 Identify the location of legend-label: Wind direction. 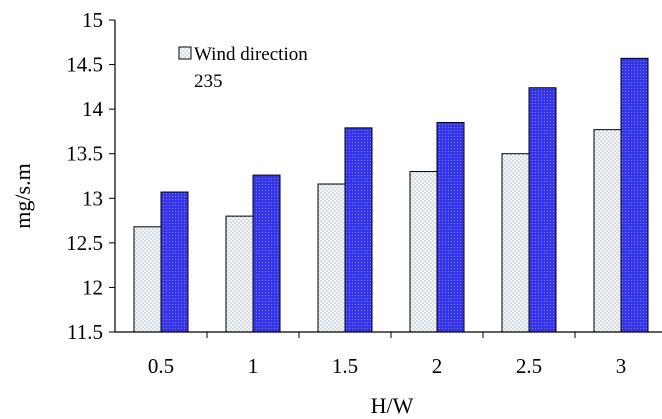
(251, 54).